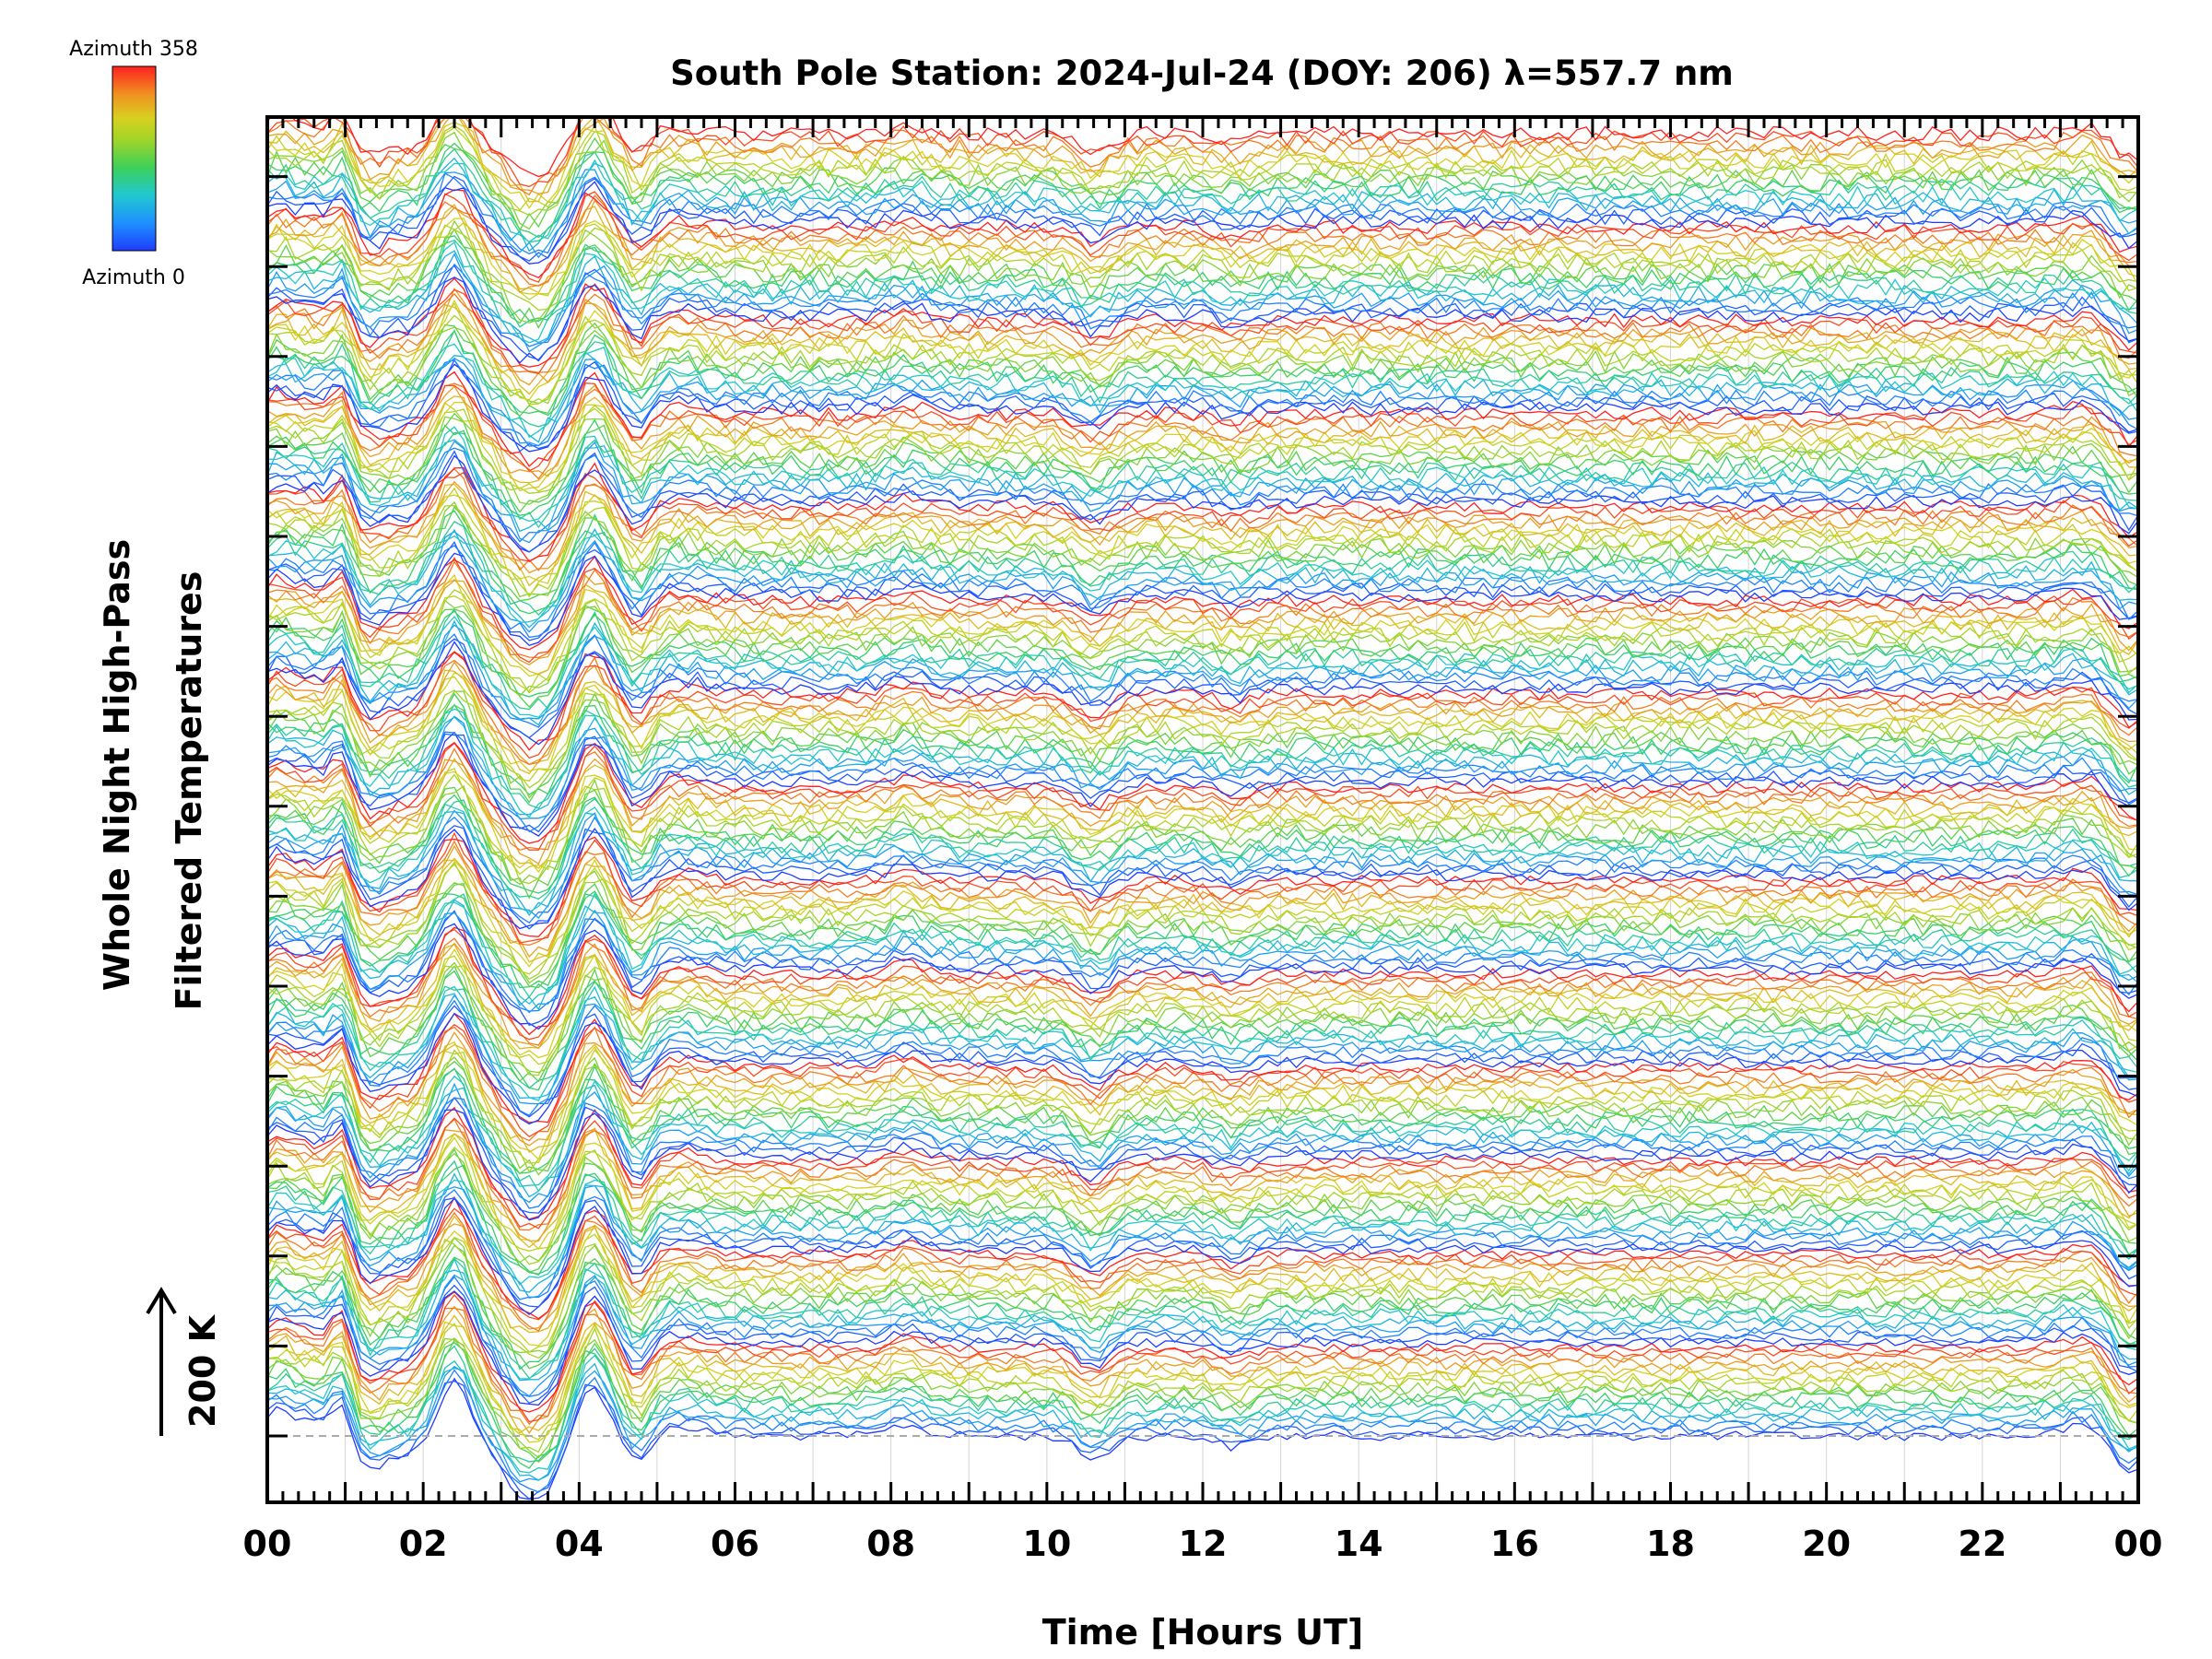  Describe the element at coordinates (1826, 1544) in the screenshot. I see `x-tick-label: 20` at that location.